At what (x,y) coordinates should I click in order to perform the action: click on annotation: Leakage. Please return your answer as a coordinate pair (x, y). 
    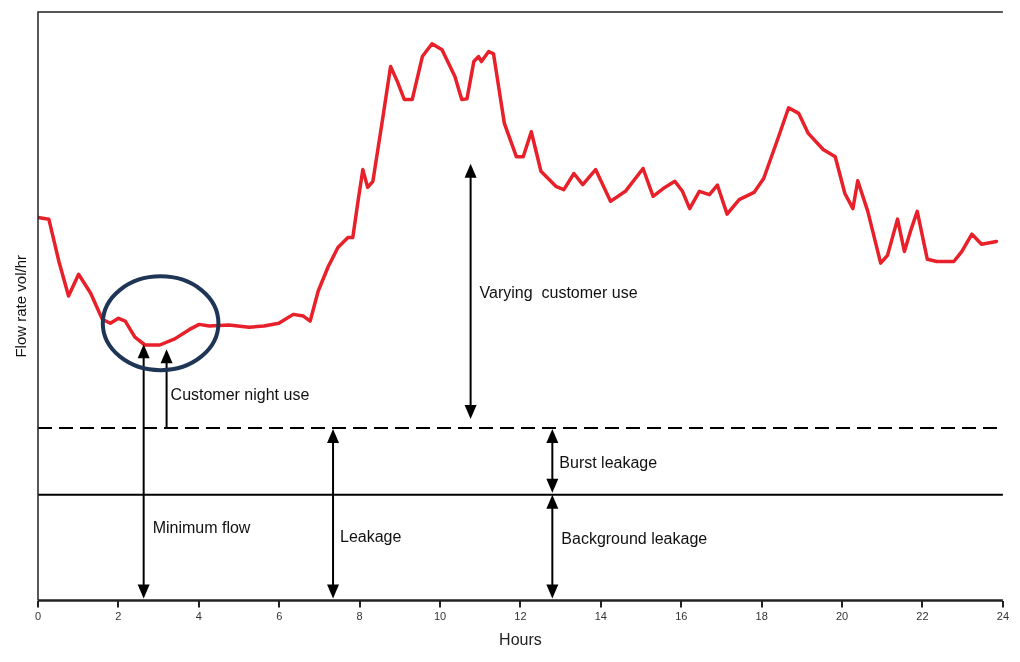
    Looking at the image, I should click on (371, 537).